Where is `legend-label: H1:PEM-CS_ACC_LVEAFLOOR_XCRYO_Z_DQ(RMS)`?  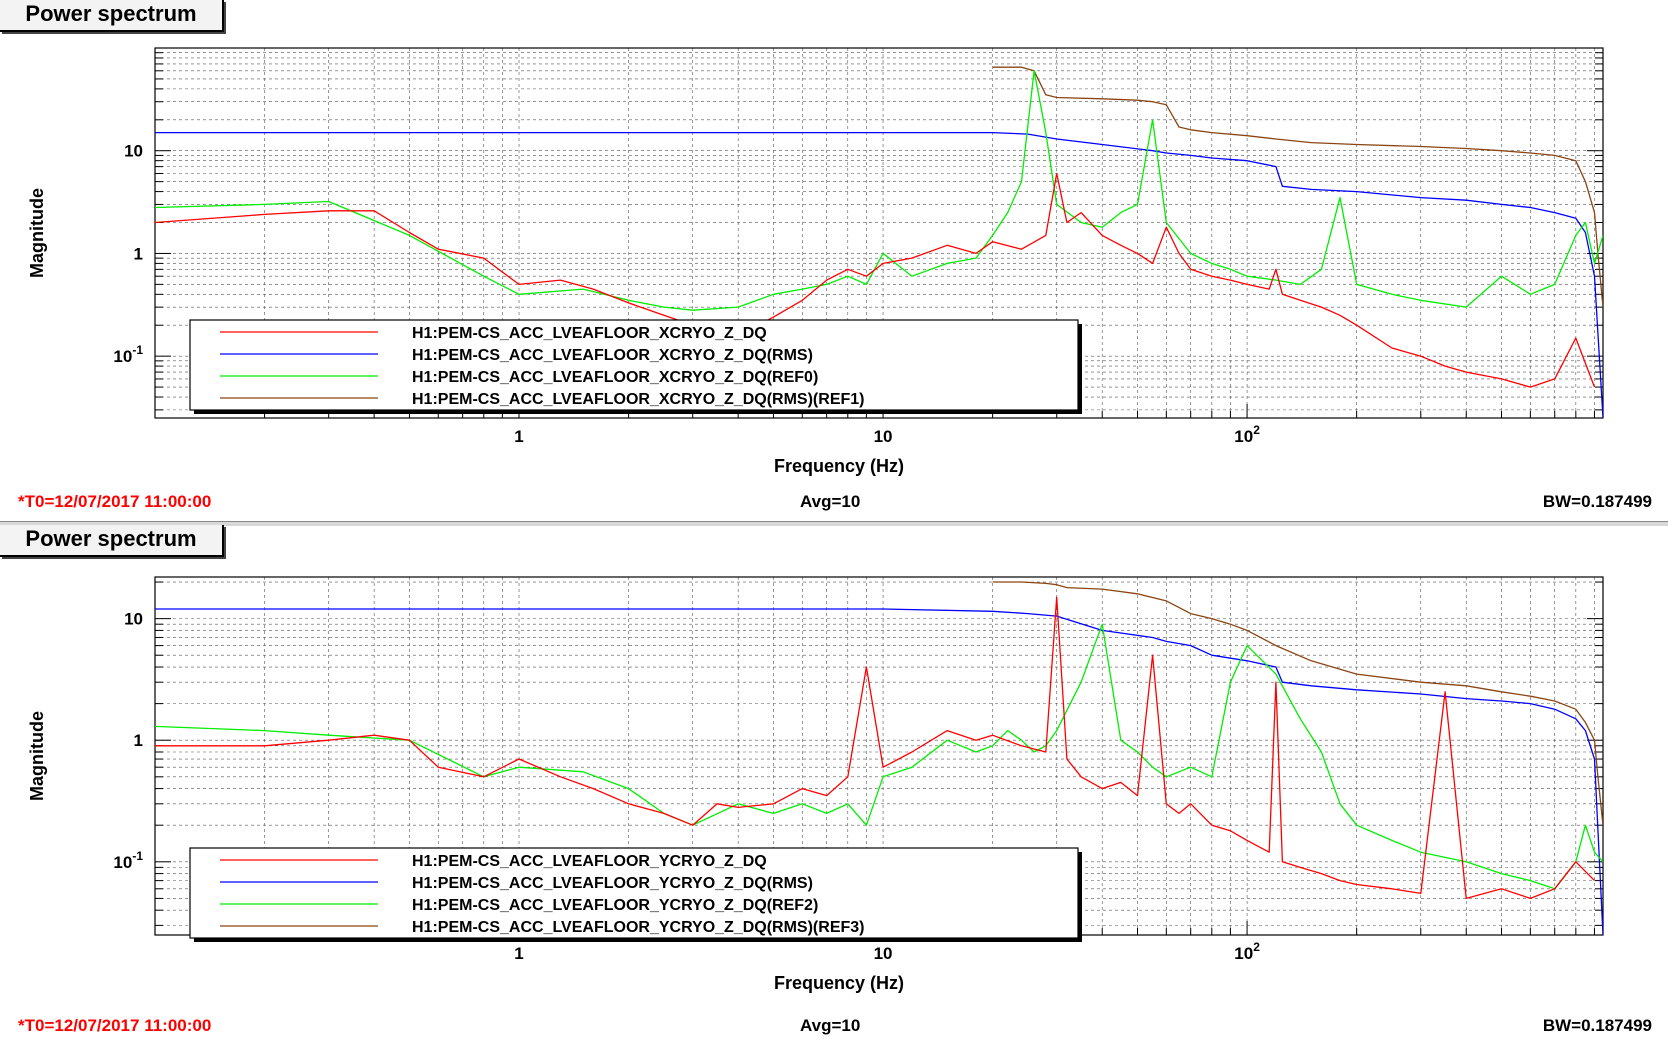 legend-label: H1:PEM-CS_ACC_LVEAFLOOR_XCRYO_Z_DQ(RMS) is located at coordinates (612, 355).